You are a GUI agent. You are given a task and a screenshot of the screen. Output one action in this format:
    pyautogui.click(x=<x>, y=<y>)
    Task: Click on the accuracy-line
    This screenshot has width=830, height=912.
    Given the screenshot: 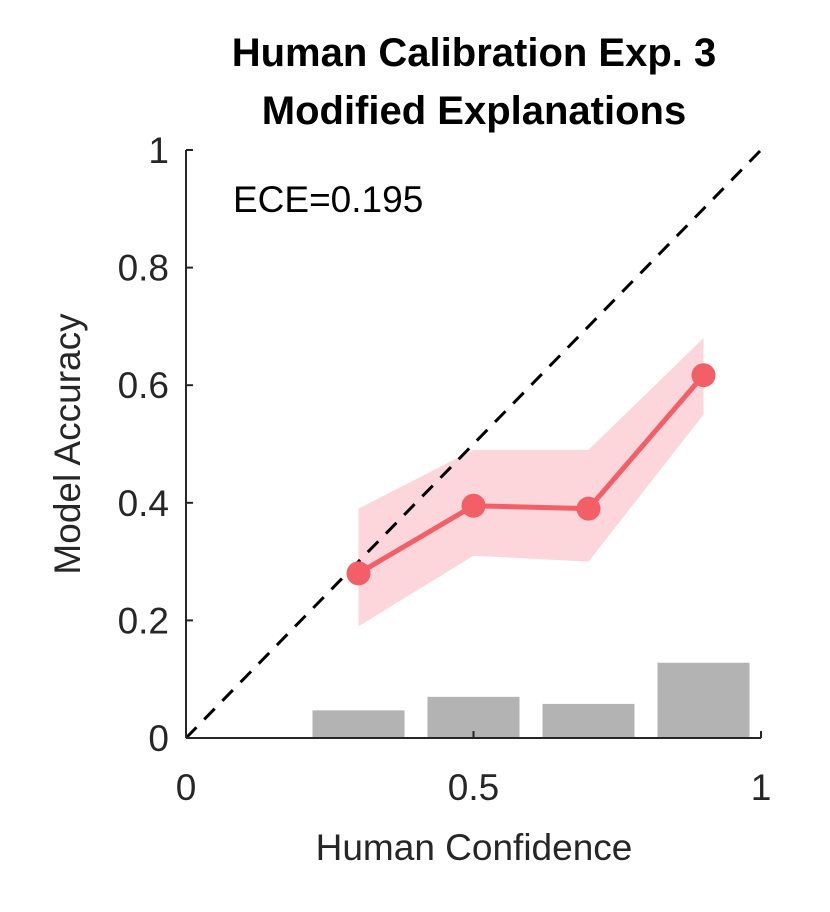 What is the action you would take?
    pyautogui.click(x=531, y=474)
    